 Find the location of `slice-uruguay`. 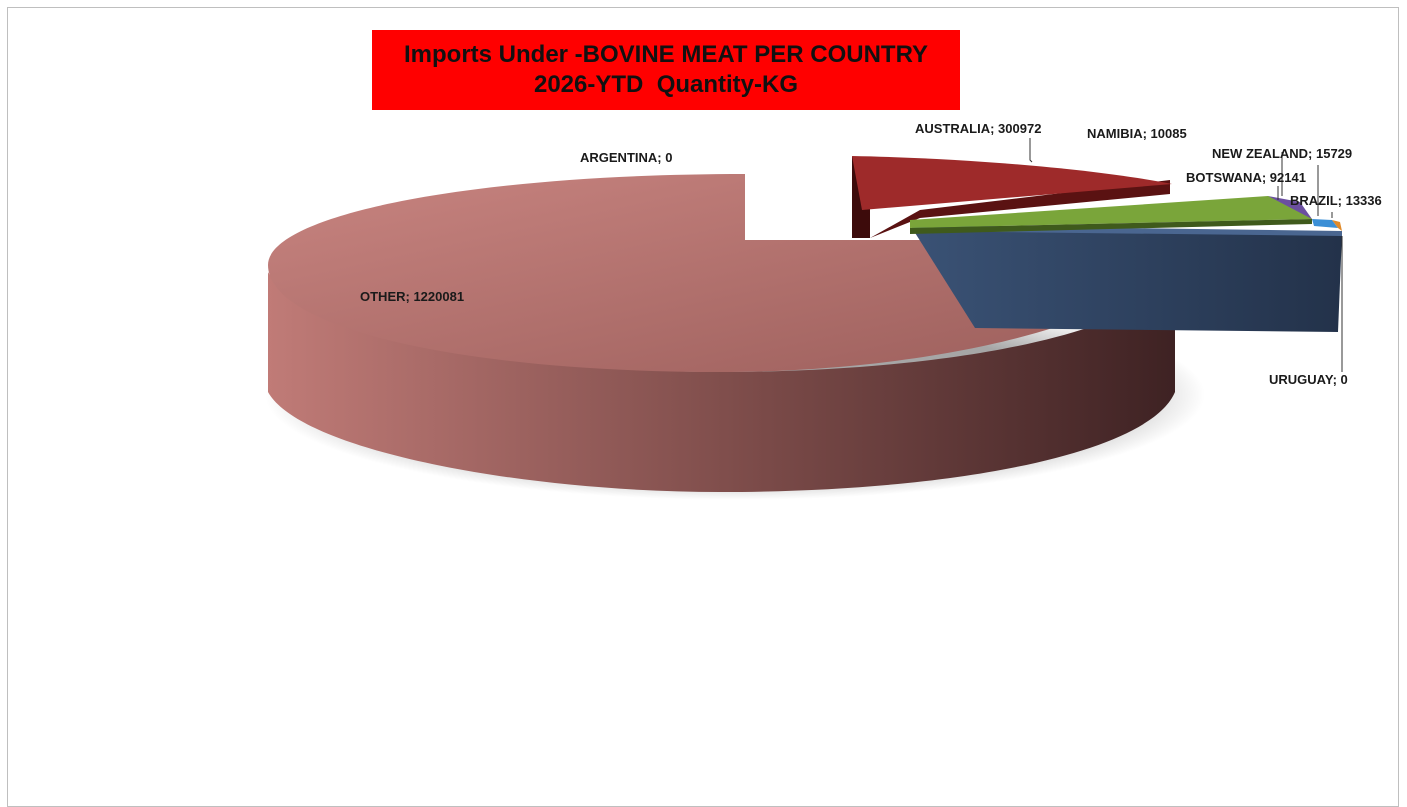

slice-uruguay is located at coordinates (1127, 280).